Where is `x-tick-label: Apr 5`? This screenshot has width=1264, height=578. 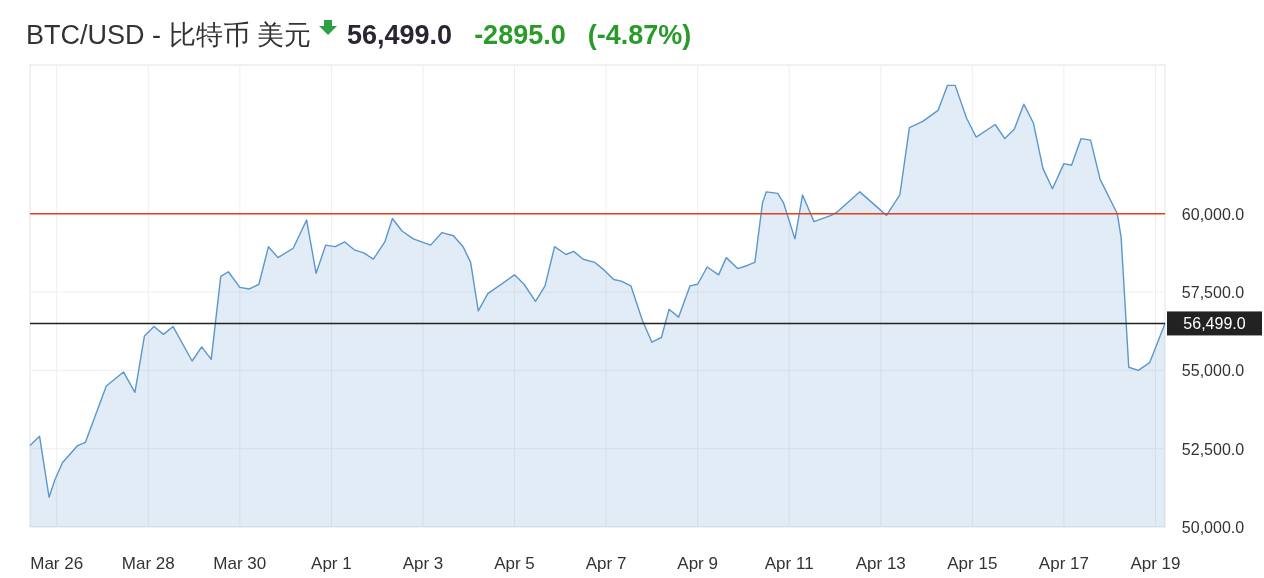 x-tick-label: Apr 5 is located at coordinates (514, 563).